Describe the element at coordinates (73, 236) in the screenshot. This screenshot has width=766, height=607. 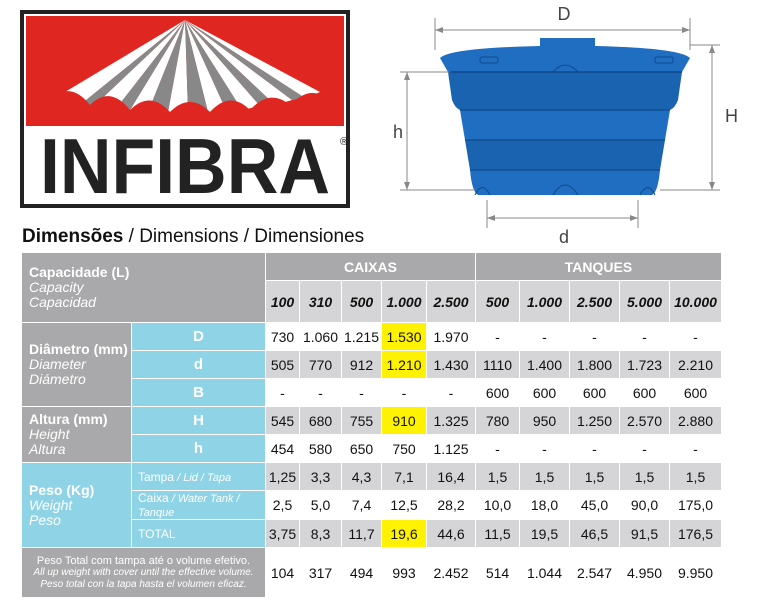
I see `heading-pt: Dimensões` at that location.